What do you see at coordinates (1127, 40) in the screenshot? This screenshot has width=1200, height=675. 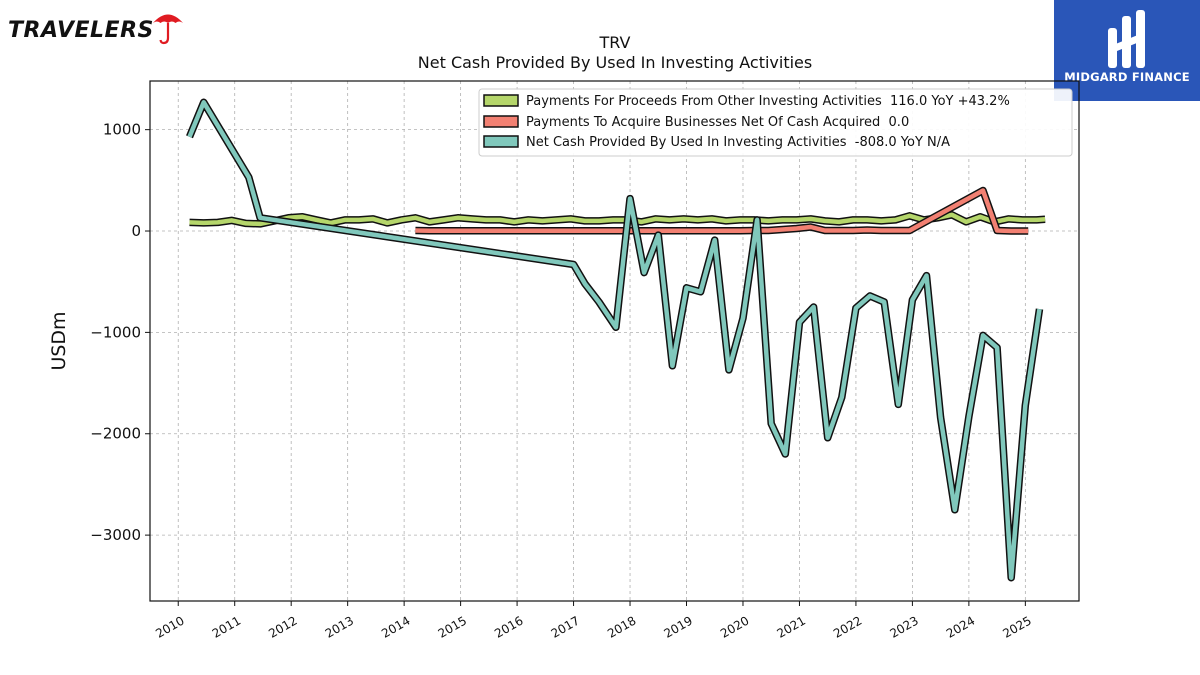 I see `midgard-logo-icon` at bounding box center [1127, 40].